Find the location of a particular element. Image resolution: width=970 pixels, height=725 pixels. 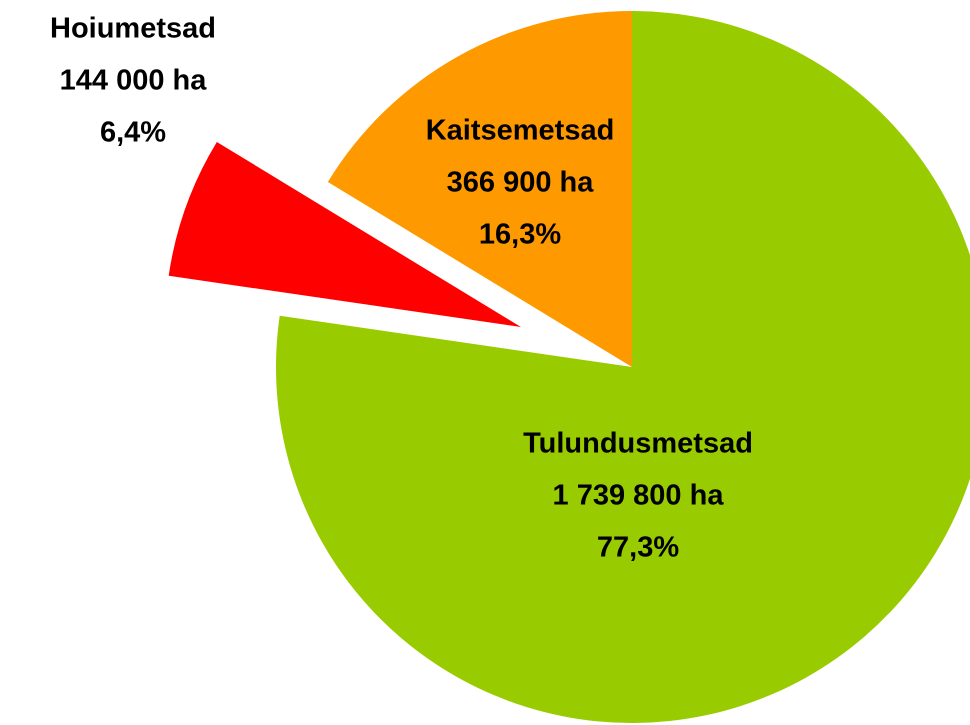

slice-value-label: 6,4% is located at coordinates (133, 133).